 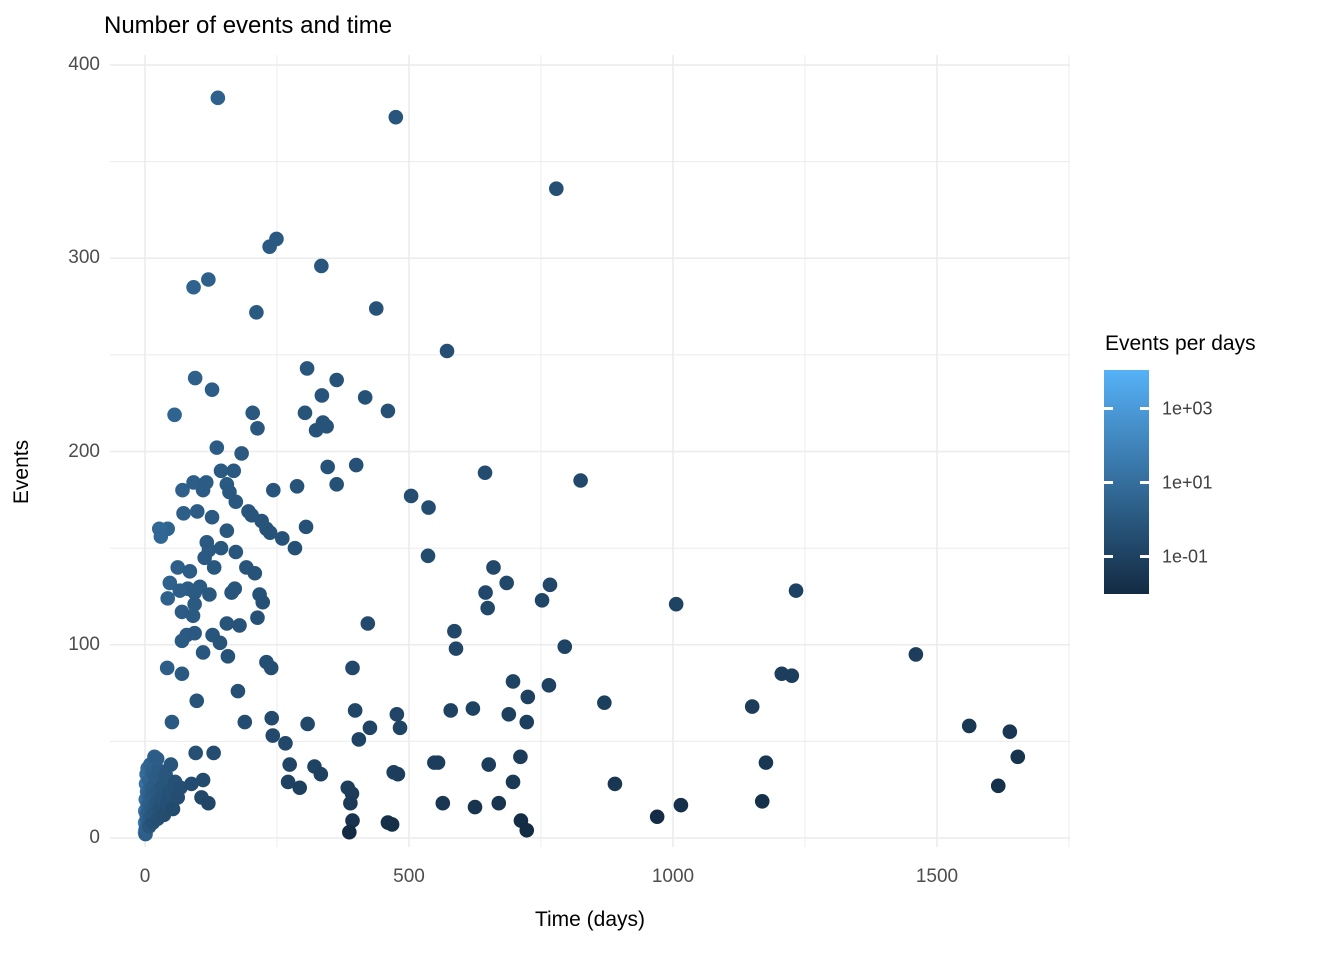 What do you see at coordinates (937, 876) in the screenshot?
I see `x-tick-label: 1500` at bounding box center [937, 876].